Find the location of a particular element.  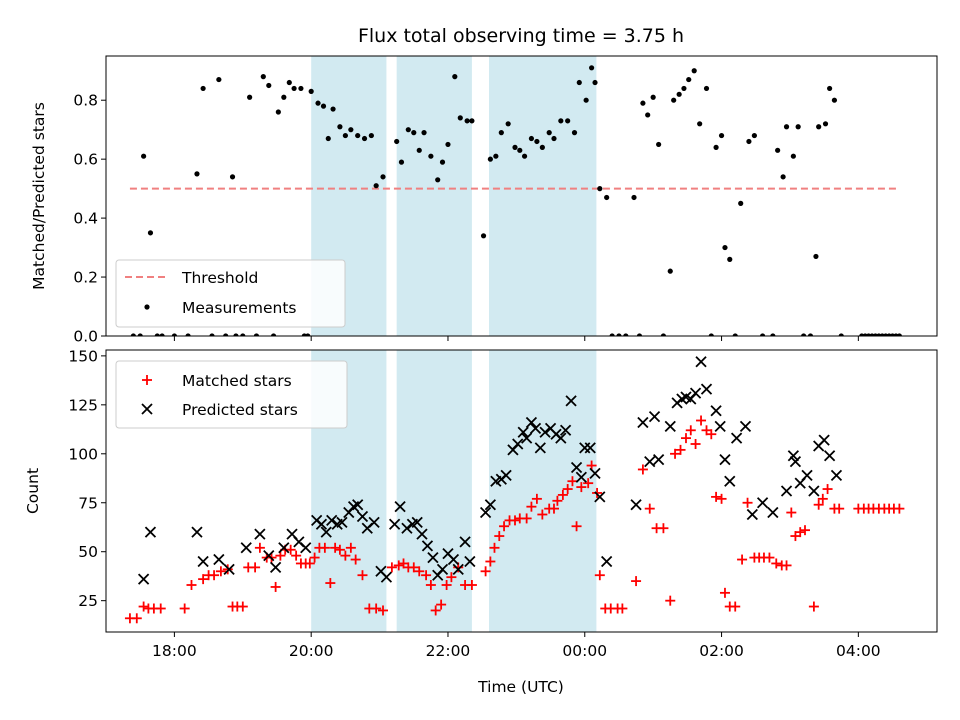

y-tick-label: 0.0 is located at coordinates (85, 337).